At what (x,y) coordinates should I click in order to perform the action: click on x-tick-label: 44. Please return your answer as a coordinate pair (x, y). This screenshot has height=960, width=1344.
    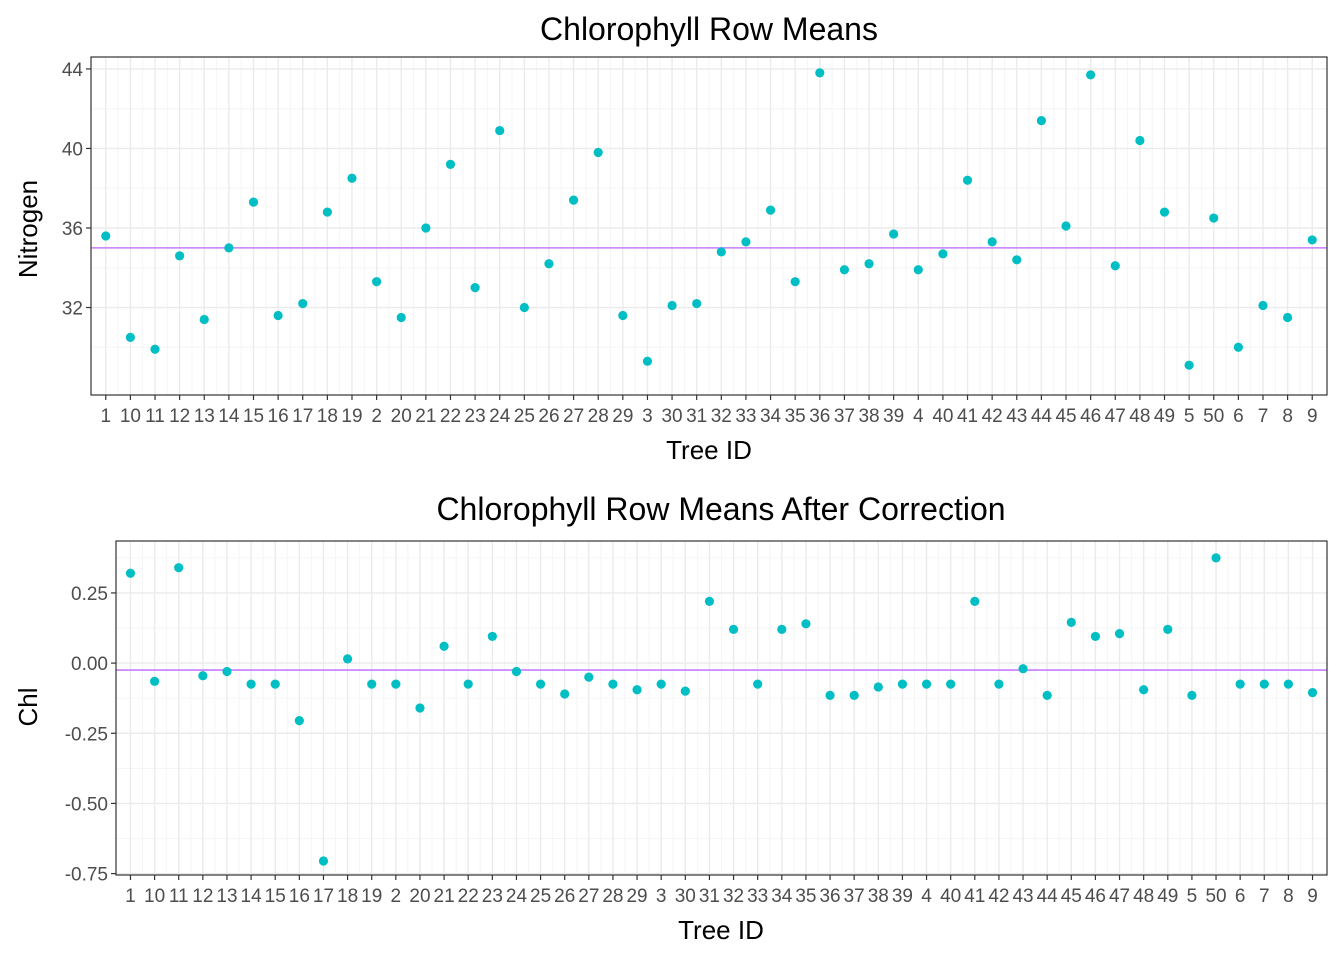
    Looking at the image, I should click on (1042, 416).